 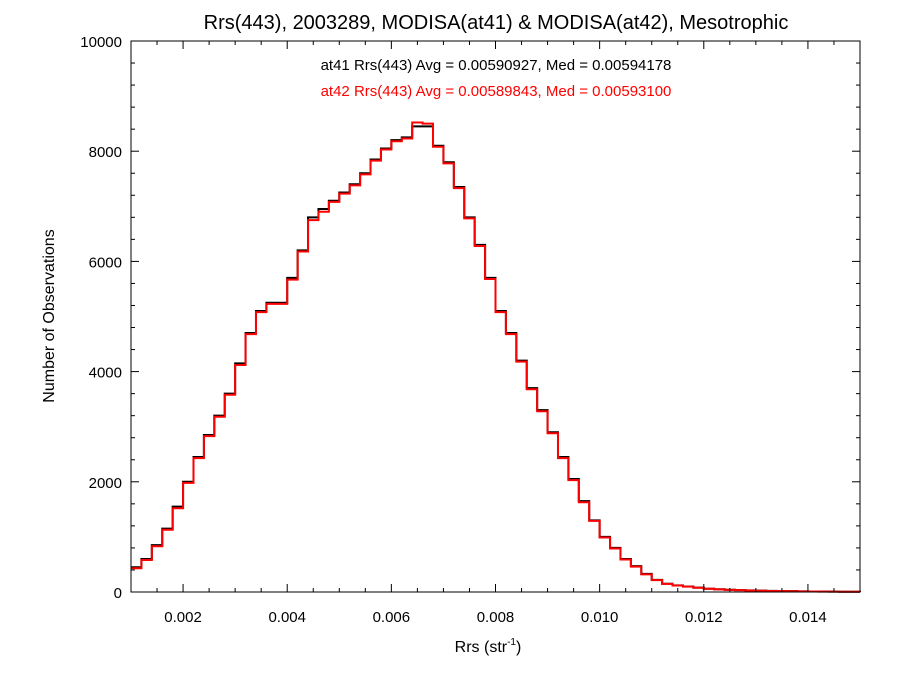 What do you see at coordinates (101, 42) in the screenshot?
I see `y-tick-label: 10000` at bounding box center [101, 42].